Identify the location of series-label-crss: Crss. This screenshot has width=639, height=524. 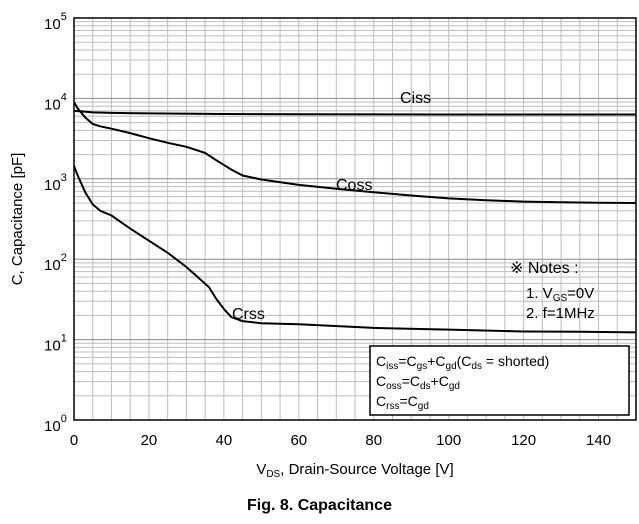
(248, 314).